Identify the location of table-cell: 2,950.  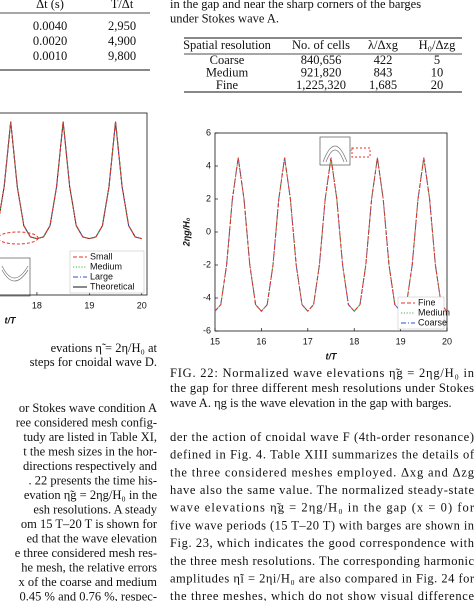
(122, 26).